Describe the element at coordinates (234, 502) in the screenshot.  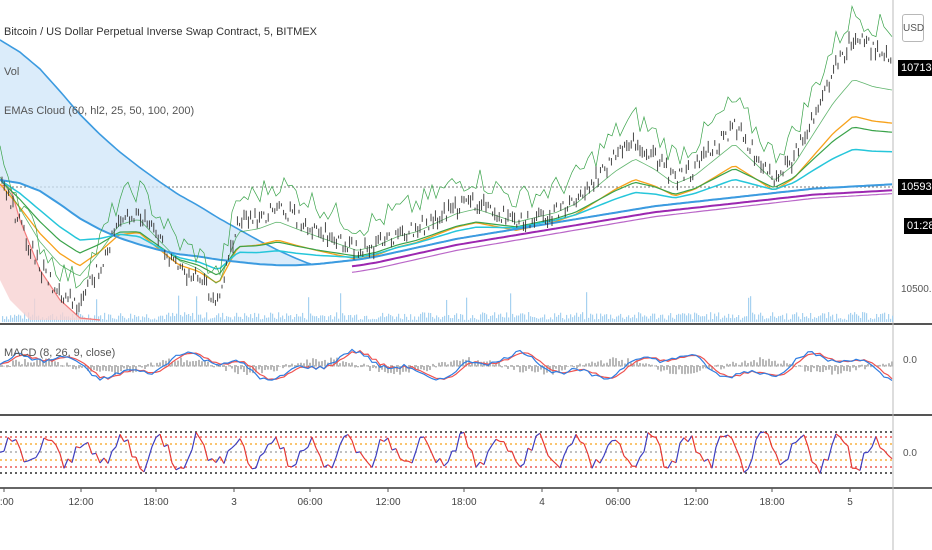
I see `time-tick-label: 3` at that location.